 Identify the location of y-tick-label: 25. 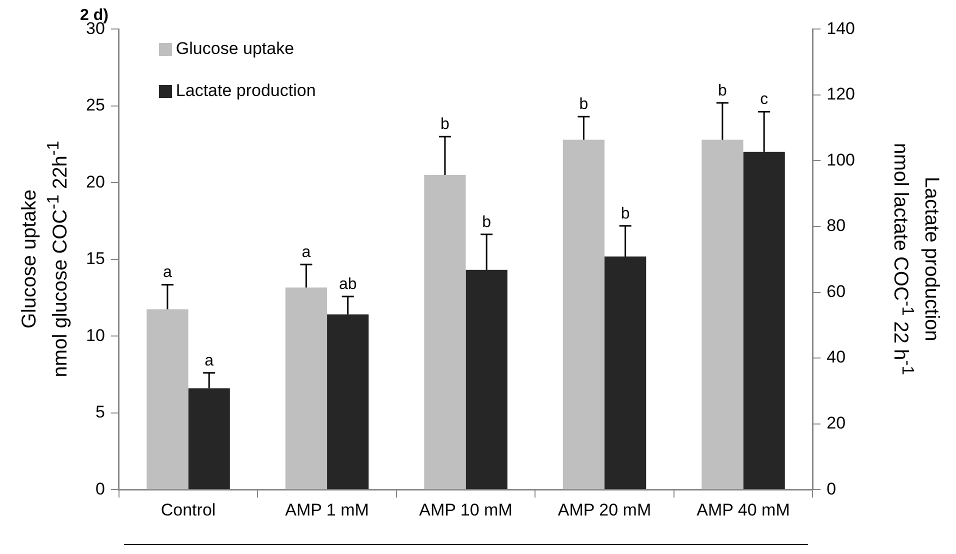
(95, 105).